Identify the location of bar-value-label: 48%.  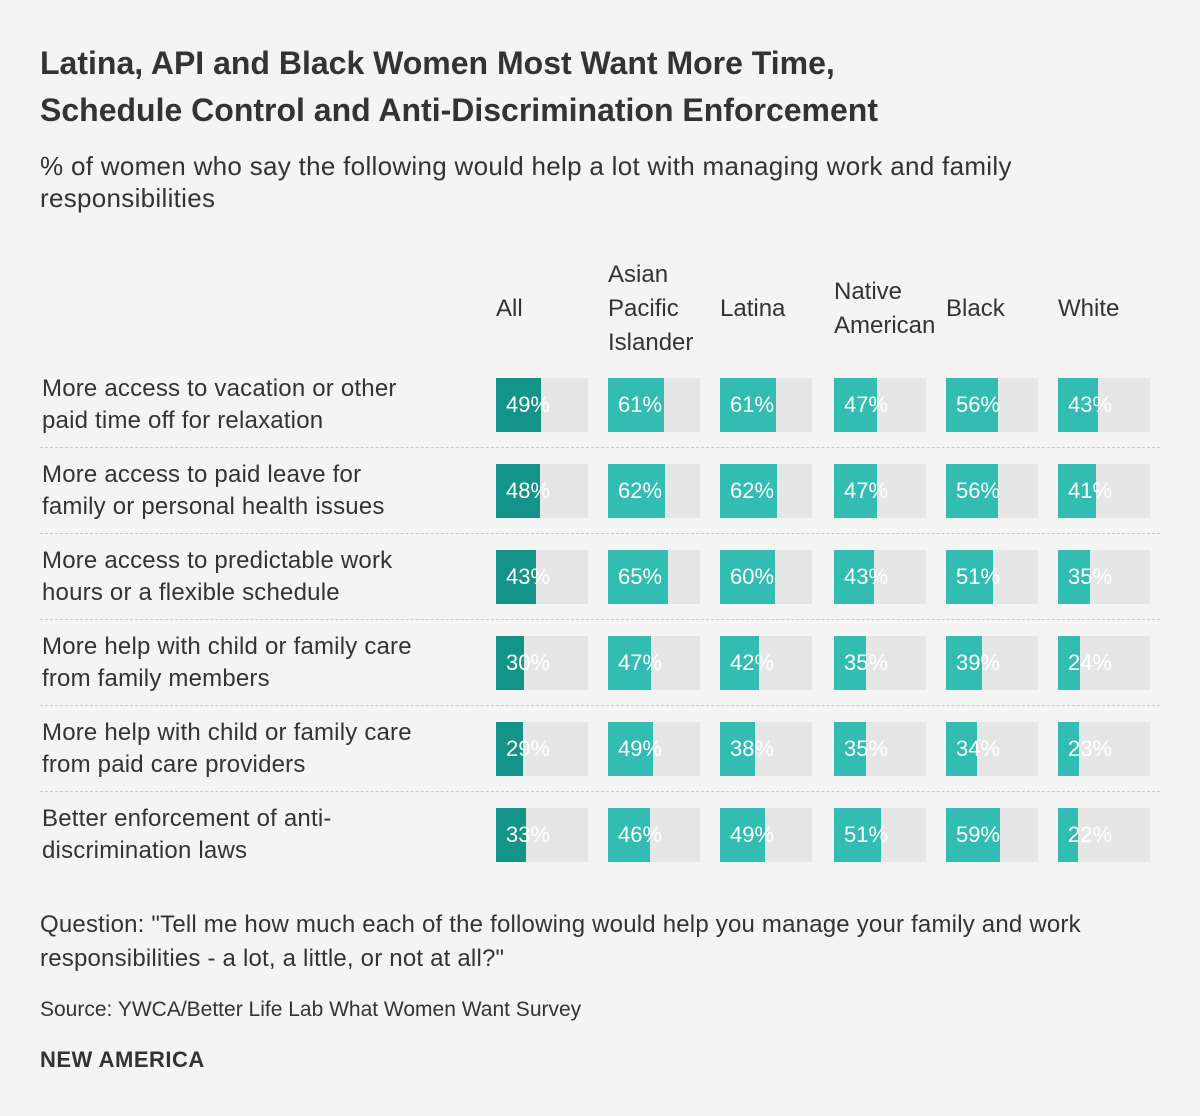
(528, 490).